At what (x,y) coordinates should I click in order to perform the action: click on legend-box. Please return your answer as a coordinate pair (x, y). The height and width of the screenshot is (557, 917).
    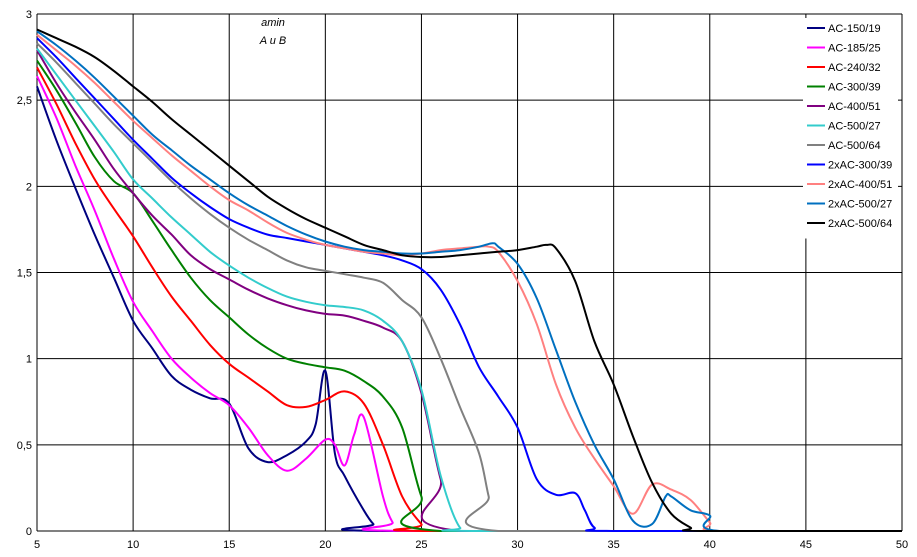
    Looking at the image, I should click on (850, 128).